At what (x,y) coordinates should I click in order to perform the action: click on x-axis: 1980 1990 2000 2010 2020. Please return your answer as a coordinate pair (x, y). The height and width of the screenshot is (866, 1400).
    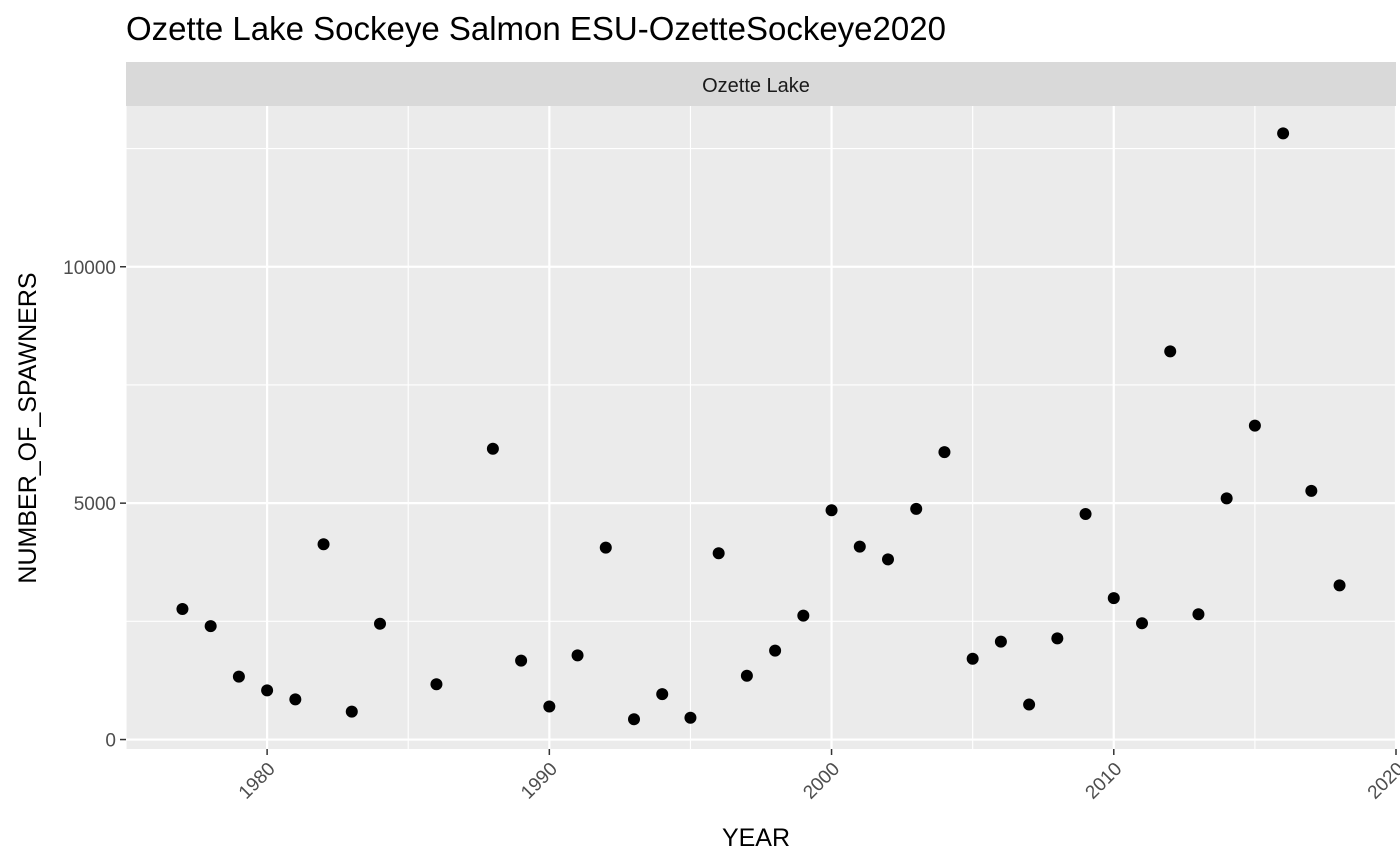
    Looking at the image, I should click on (817, 776).